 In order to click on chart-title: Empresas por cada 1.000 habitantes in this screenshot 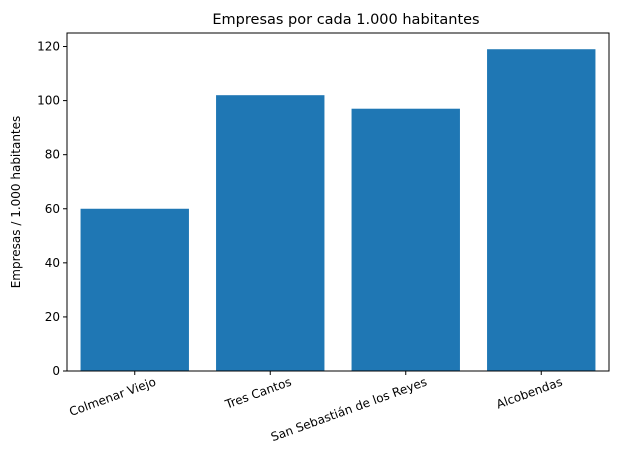, I will do `click(345, 20)`.